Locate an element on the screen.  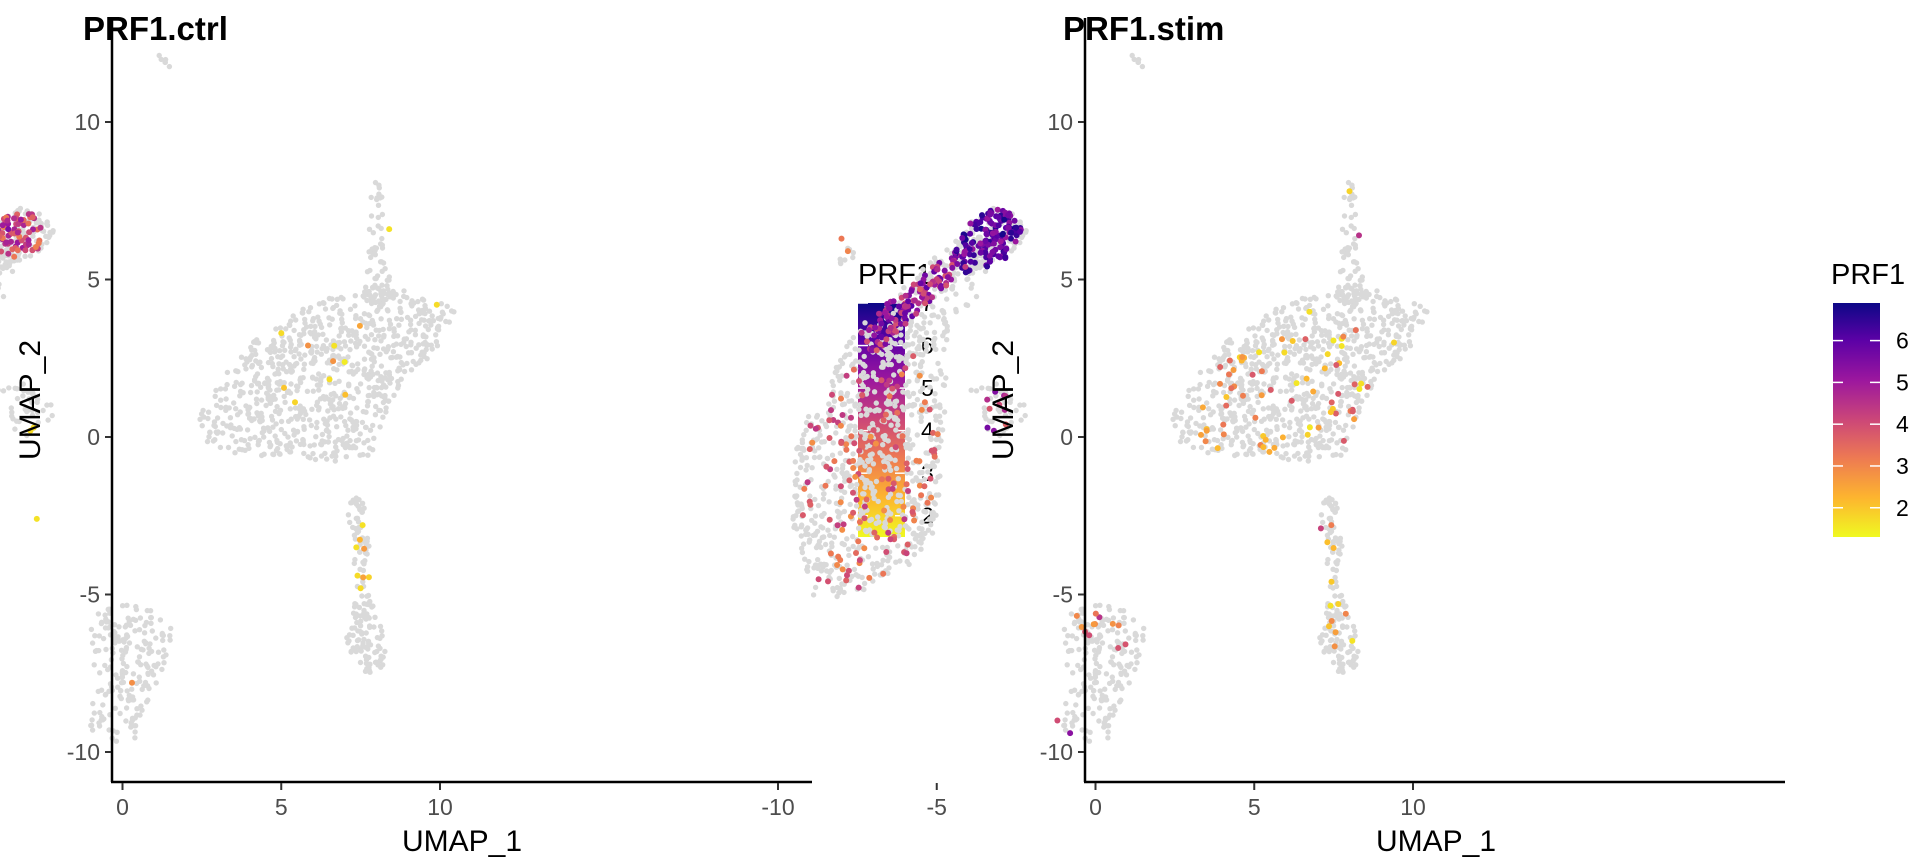
y-axis-title: UMAP_2 is located at coordinates (30, 400).